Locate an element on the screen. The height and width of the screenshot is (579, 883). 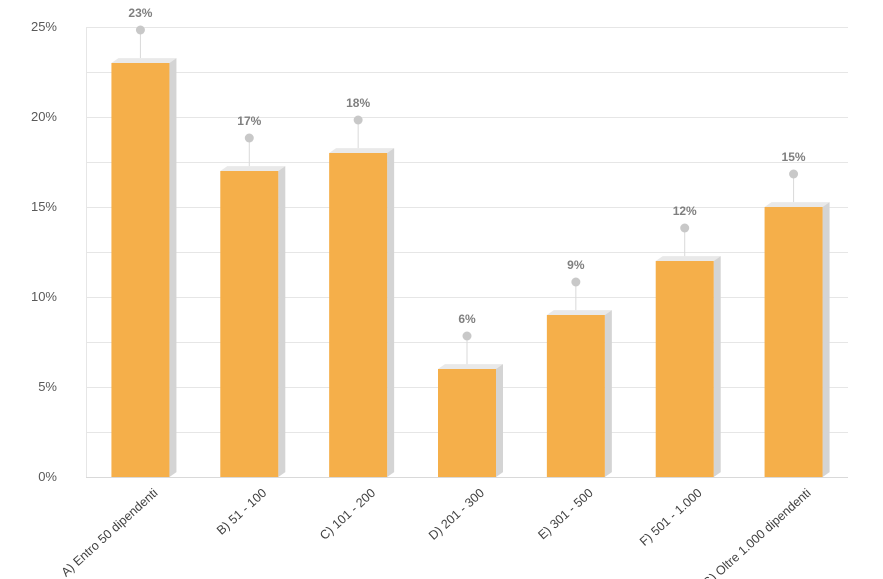
data-label: 15% is located at coordinates (794, 157).